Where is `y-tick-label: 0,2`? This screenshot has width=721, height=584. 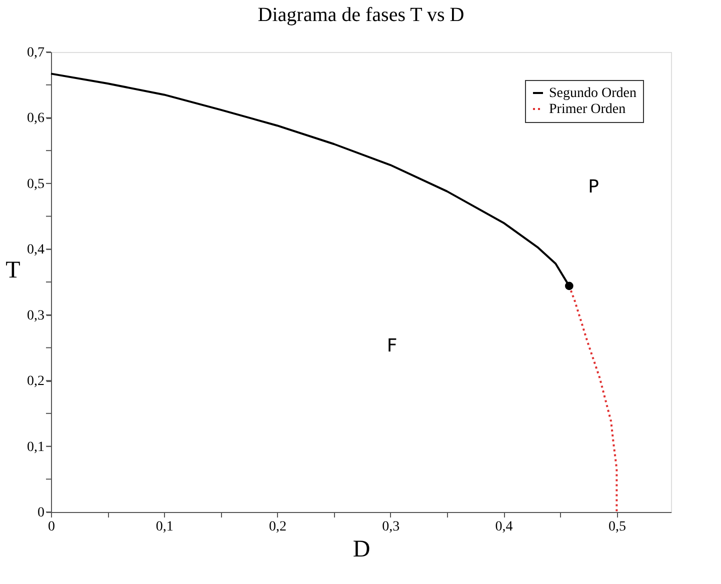
y-tick-label: 0,2 is located at coordinates (35, 382).